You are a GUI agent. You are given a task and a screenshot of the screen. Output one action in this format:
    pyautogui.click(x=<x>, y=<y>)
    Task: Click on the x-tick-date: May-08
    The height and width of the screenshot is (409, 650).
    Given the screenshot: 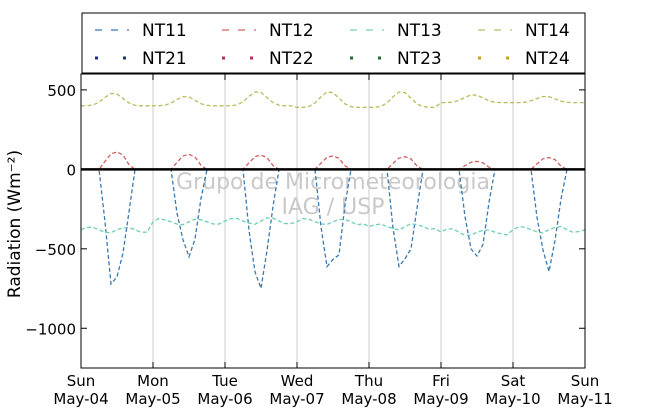 What is the action you would take?
    pyautogui.click(x=368, y=399)
    